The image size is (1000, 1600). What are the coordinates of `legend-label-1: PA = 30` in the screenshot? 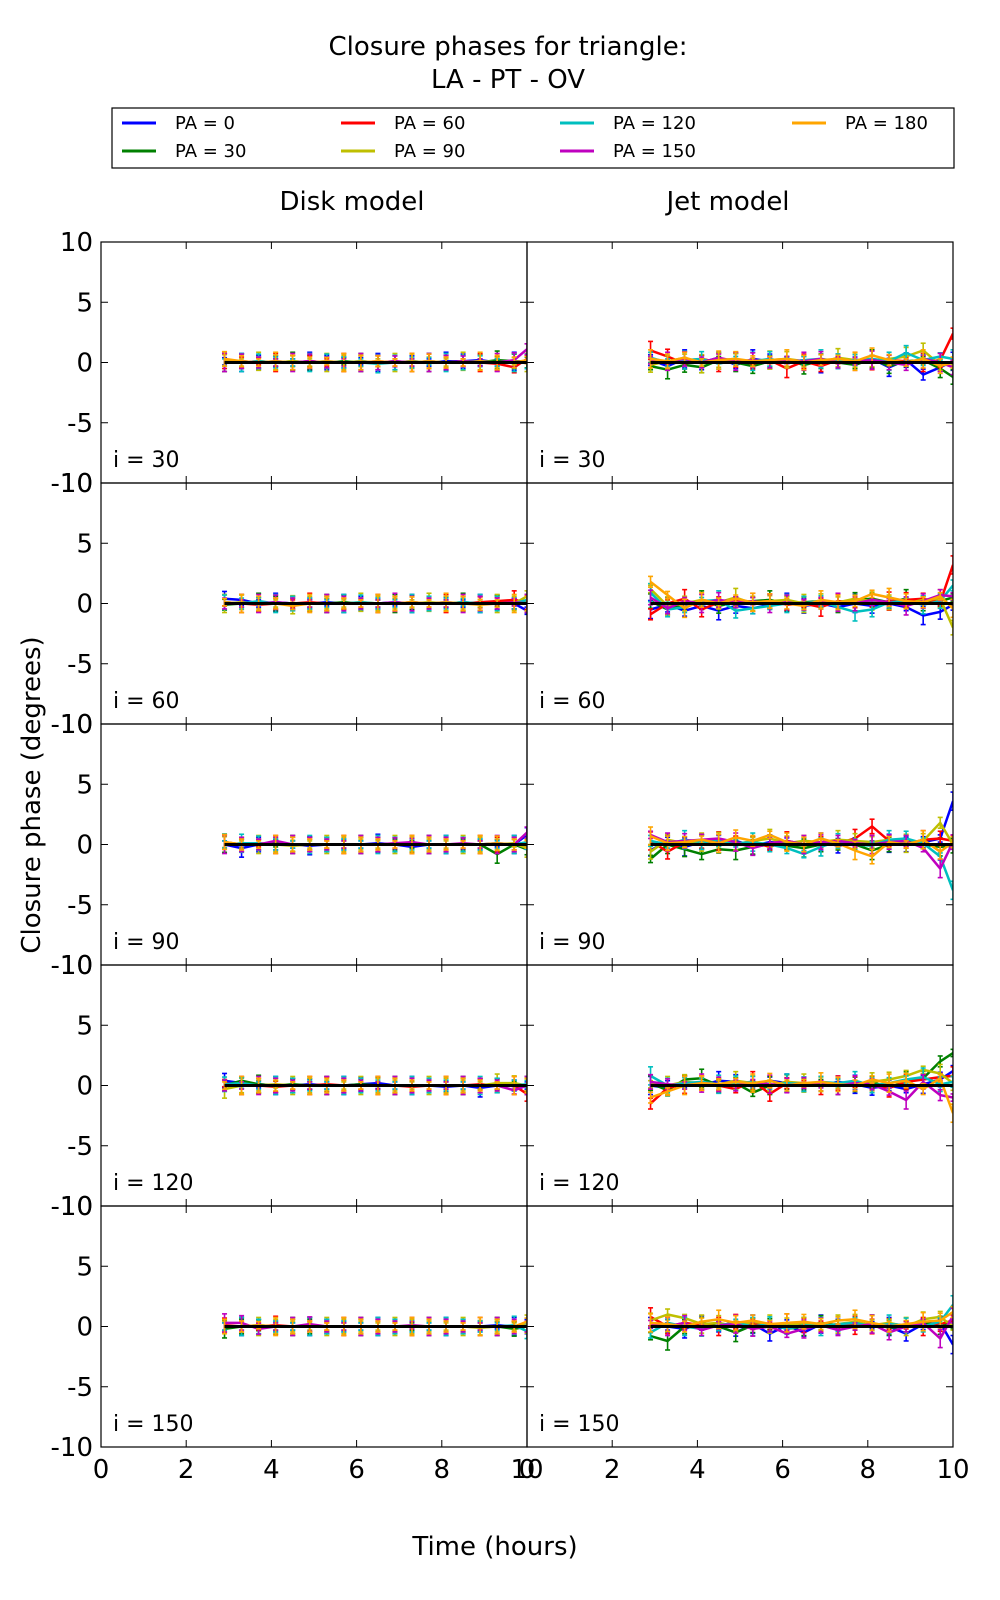 It's located at (210, 151).